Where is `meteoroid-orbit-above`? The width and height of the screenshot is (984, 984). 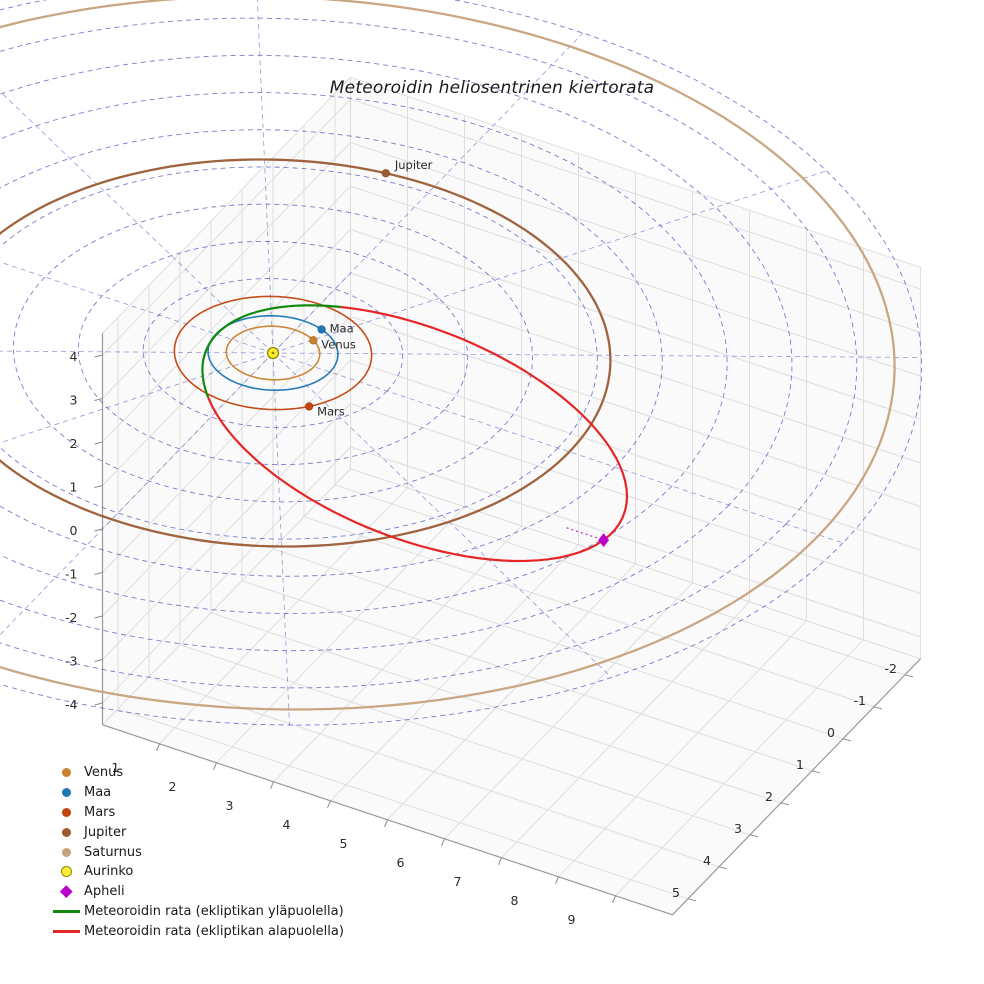
meteoroid-orbit-above is located at coordinates (271, 351).